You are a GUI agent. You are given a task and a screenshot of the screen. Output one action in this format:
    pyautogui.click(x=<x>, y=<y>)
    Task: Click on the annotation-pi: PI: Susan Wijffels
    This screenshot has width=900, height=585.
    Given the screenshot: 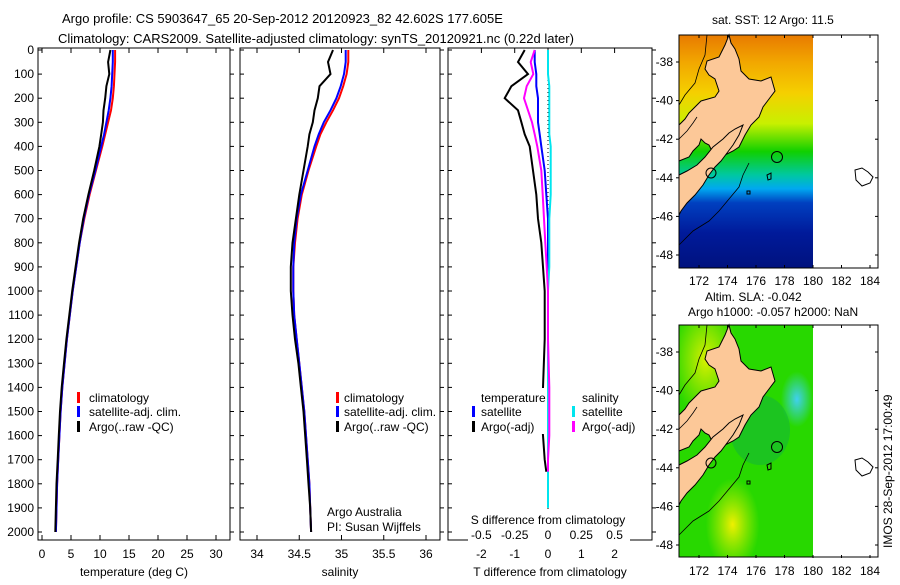 What is the action you would take?
    pyautogui.click(x=374, y=527)
    